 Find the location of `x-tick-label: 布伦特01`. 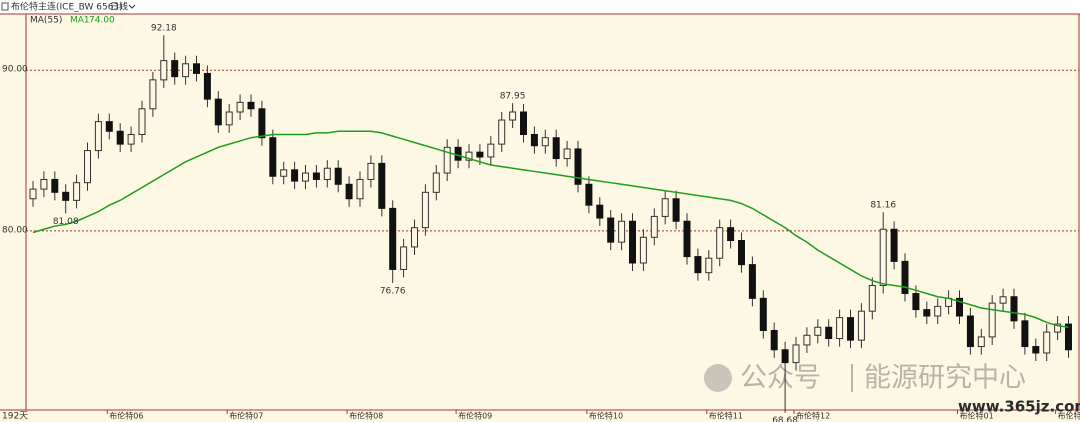

x-tick-label: 布伦特01 is located at coordinates (977, 416).